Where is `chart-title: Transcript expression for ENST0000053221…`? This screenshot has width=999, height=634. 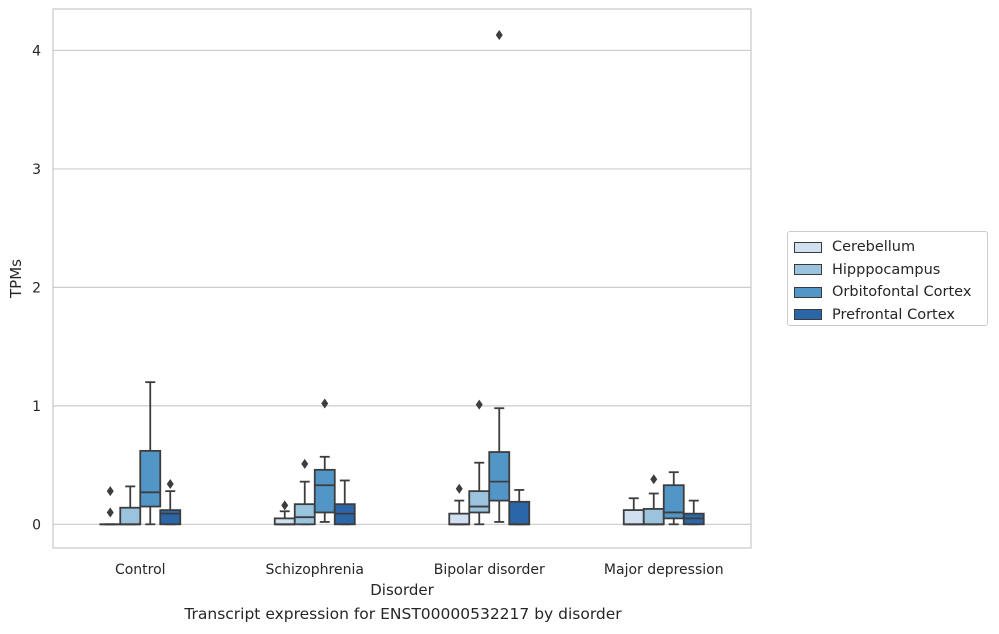 chart-title: Transcript expression for ENST0000053221… is located at coordinates (403, 614).